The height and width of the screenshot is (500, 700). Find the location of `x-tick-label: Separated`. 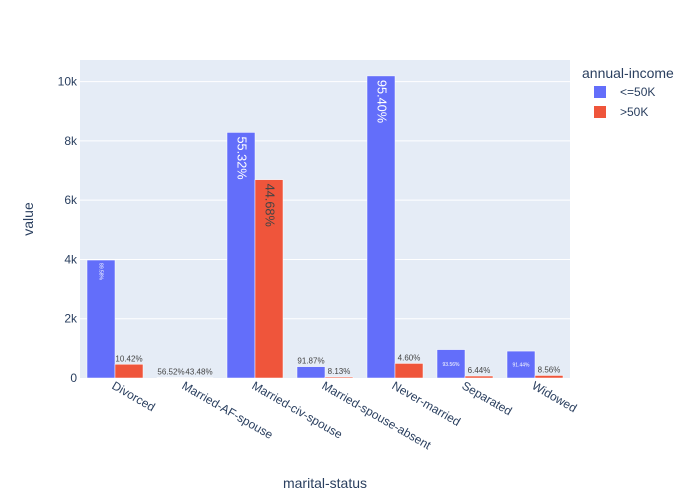

x-tick-label: Separated is located at coordinates (487, 398).